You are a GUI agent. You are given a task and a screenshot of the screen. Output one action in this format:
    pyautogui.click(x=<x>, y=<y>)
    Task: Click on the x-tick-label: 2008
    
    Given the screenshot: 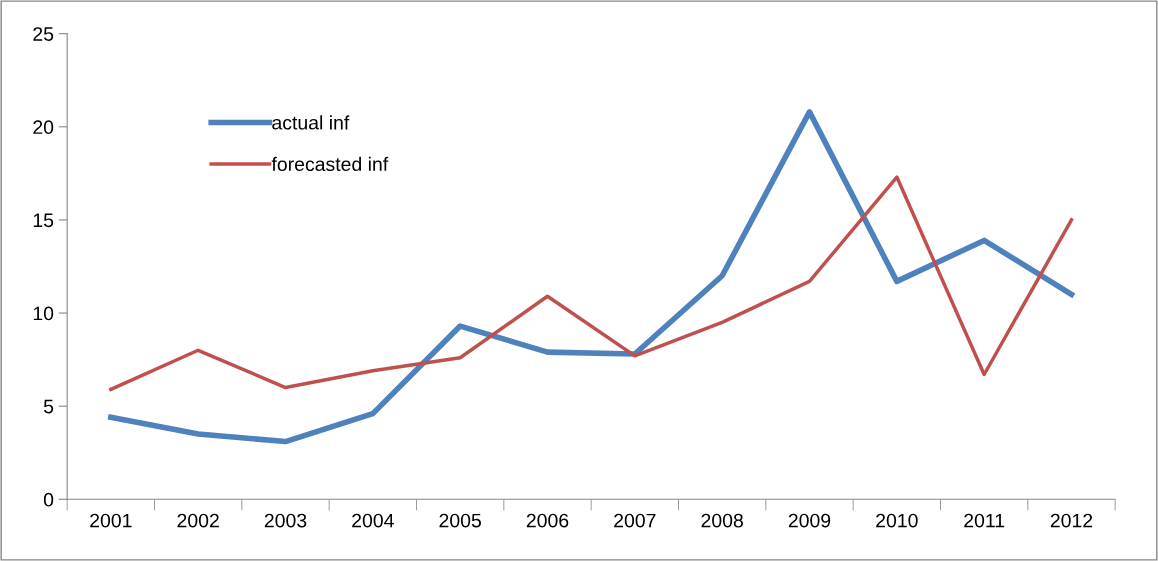 What is the action you would take?
    pyautogui.click(x=722, y=520)
    